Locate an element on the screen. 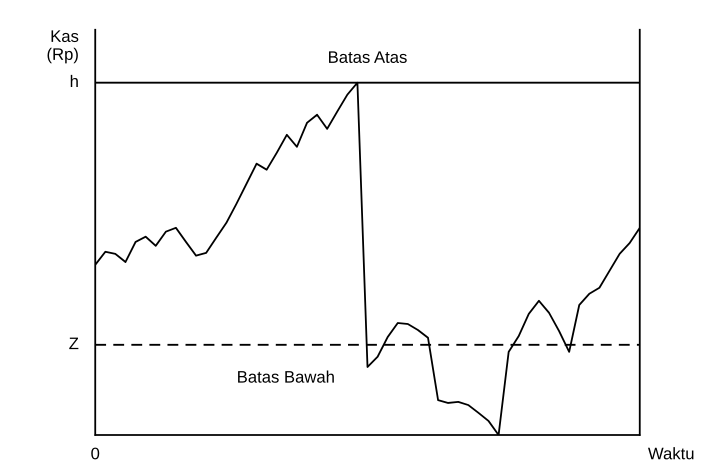 The width and height of the screenshot is (727, 466). annotation: Batas Bawah is located at coordinates (286, 376).